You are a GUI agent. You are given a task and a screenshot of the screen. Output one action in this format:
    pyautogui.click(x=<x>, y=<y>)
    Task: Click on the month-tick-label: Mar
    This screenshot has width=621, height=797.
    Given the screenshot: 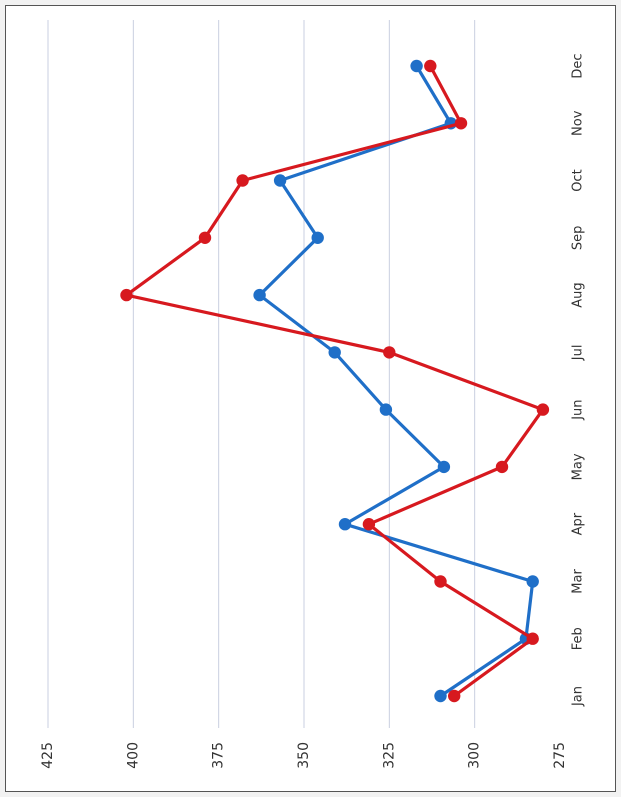 What is the action you would take?
    pyautogui.click(x=578, y=581)
    